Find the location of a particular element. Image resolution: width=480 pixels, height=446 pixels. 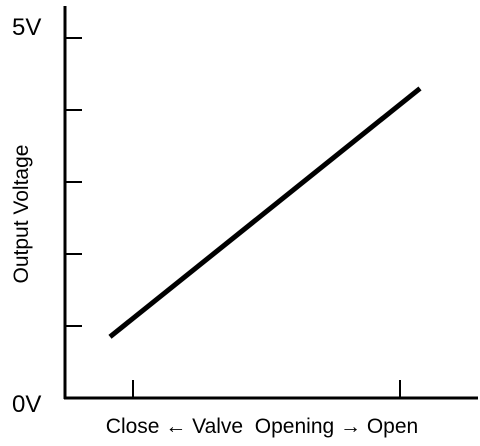

y-axis-label: Output Voltage is located at coordinates (21, 214).